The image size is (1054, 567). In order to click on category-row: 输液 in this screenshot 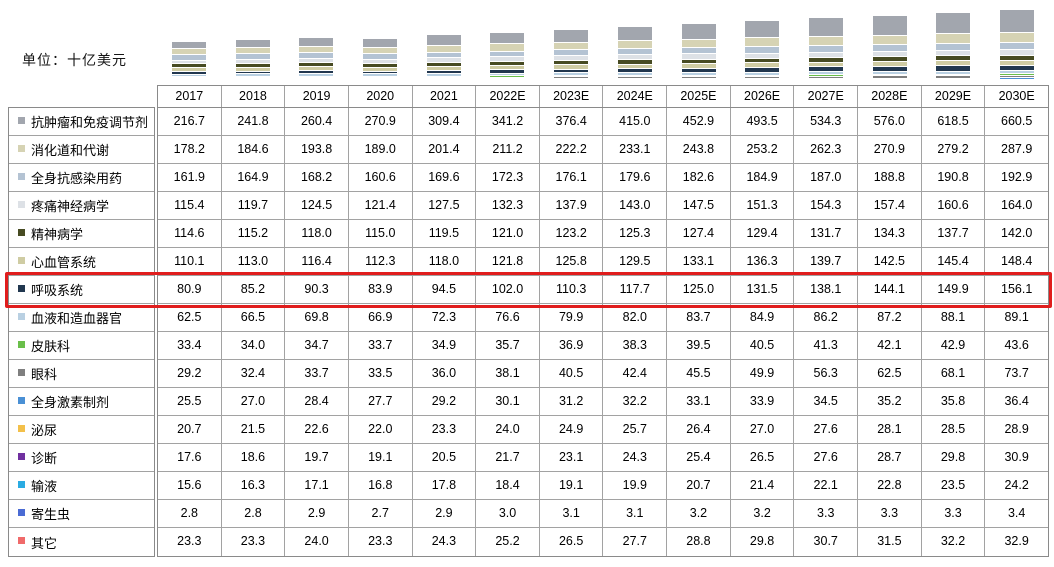, I will do `click(81, 486)`.